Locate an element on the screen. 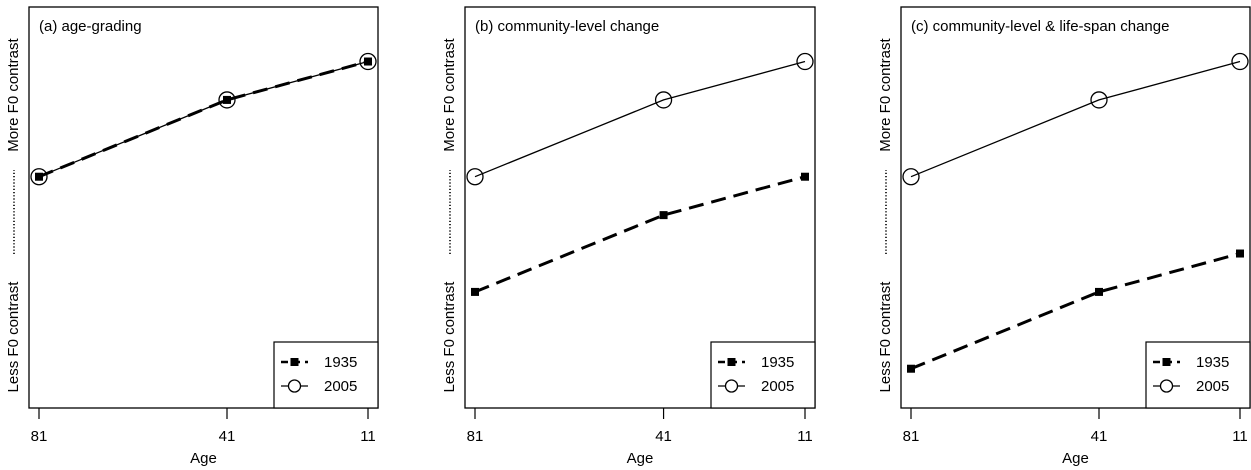 The width and height of the screenshot is (1251, 470). panel-title: (c) community-level & life-span change is located at coordinates (1040, 26).